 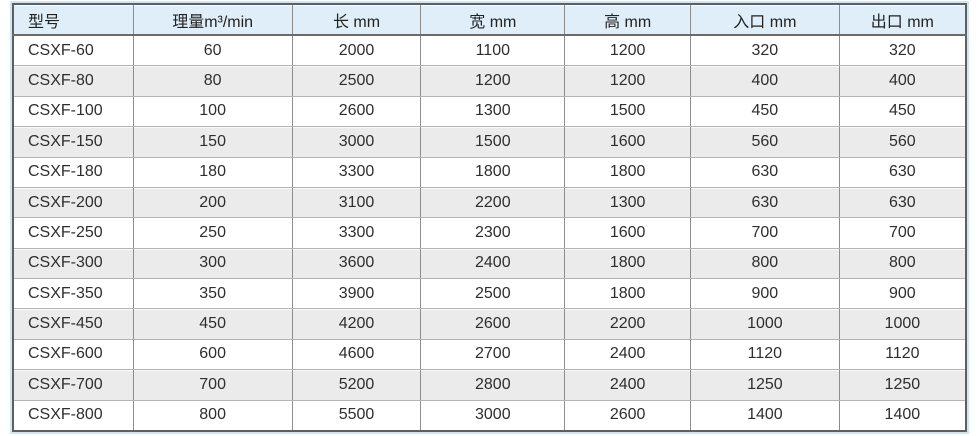 I want to click on cell-length: 2500, so click(x=356, y=81).